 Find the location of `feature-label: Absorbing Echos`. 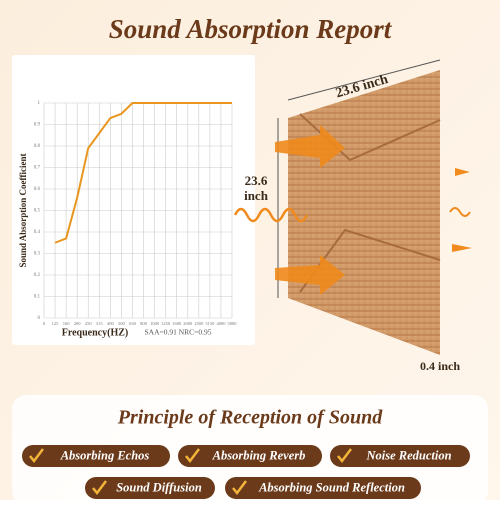

feature-label: Absorbing Echos is located at coordinates (105, 455).